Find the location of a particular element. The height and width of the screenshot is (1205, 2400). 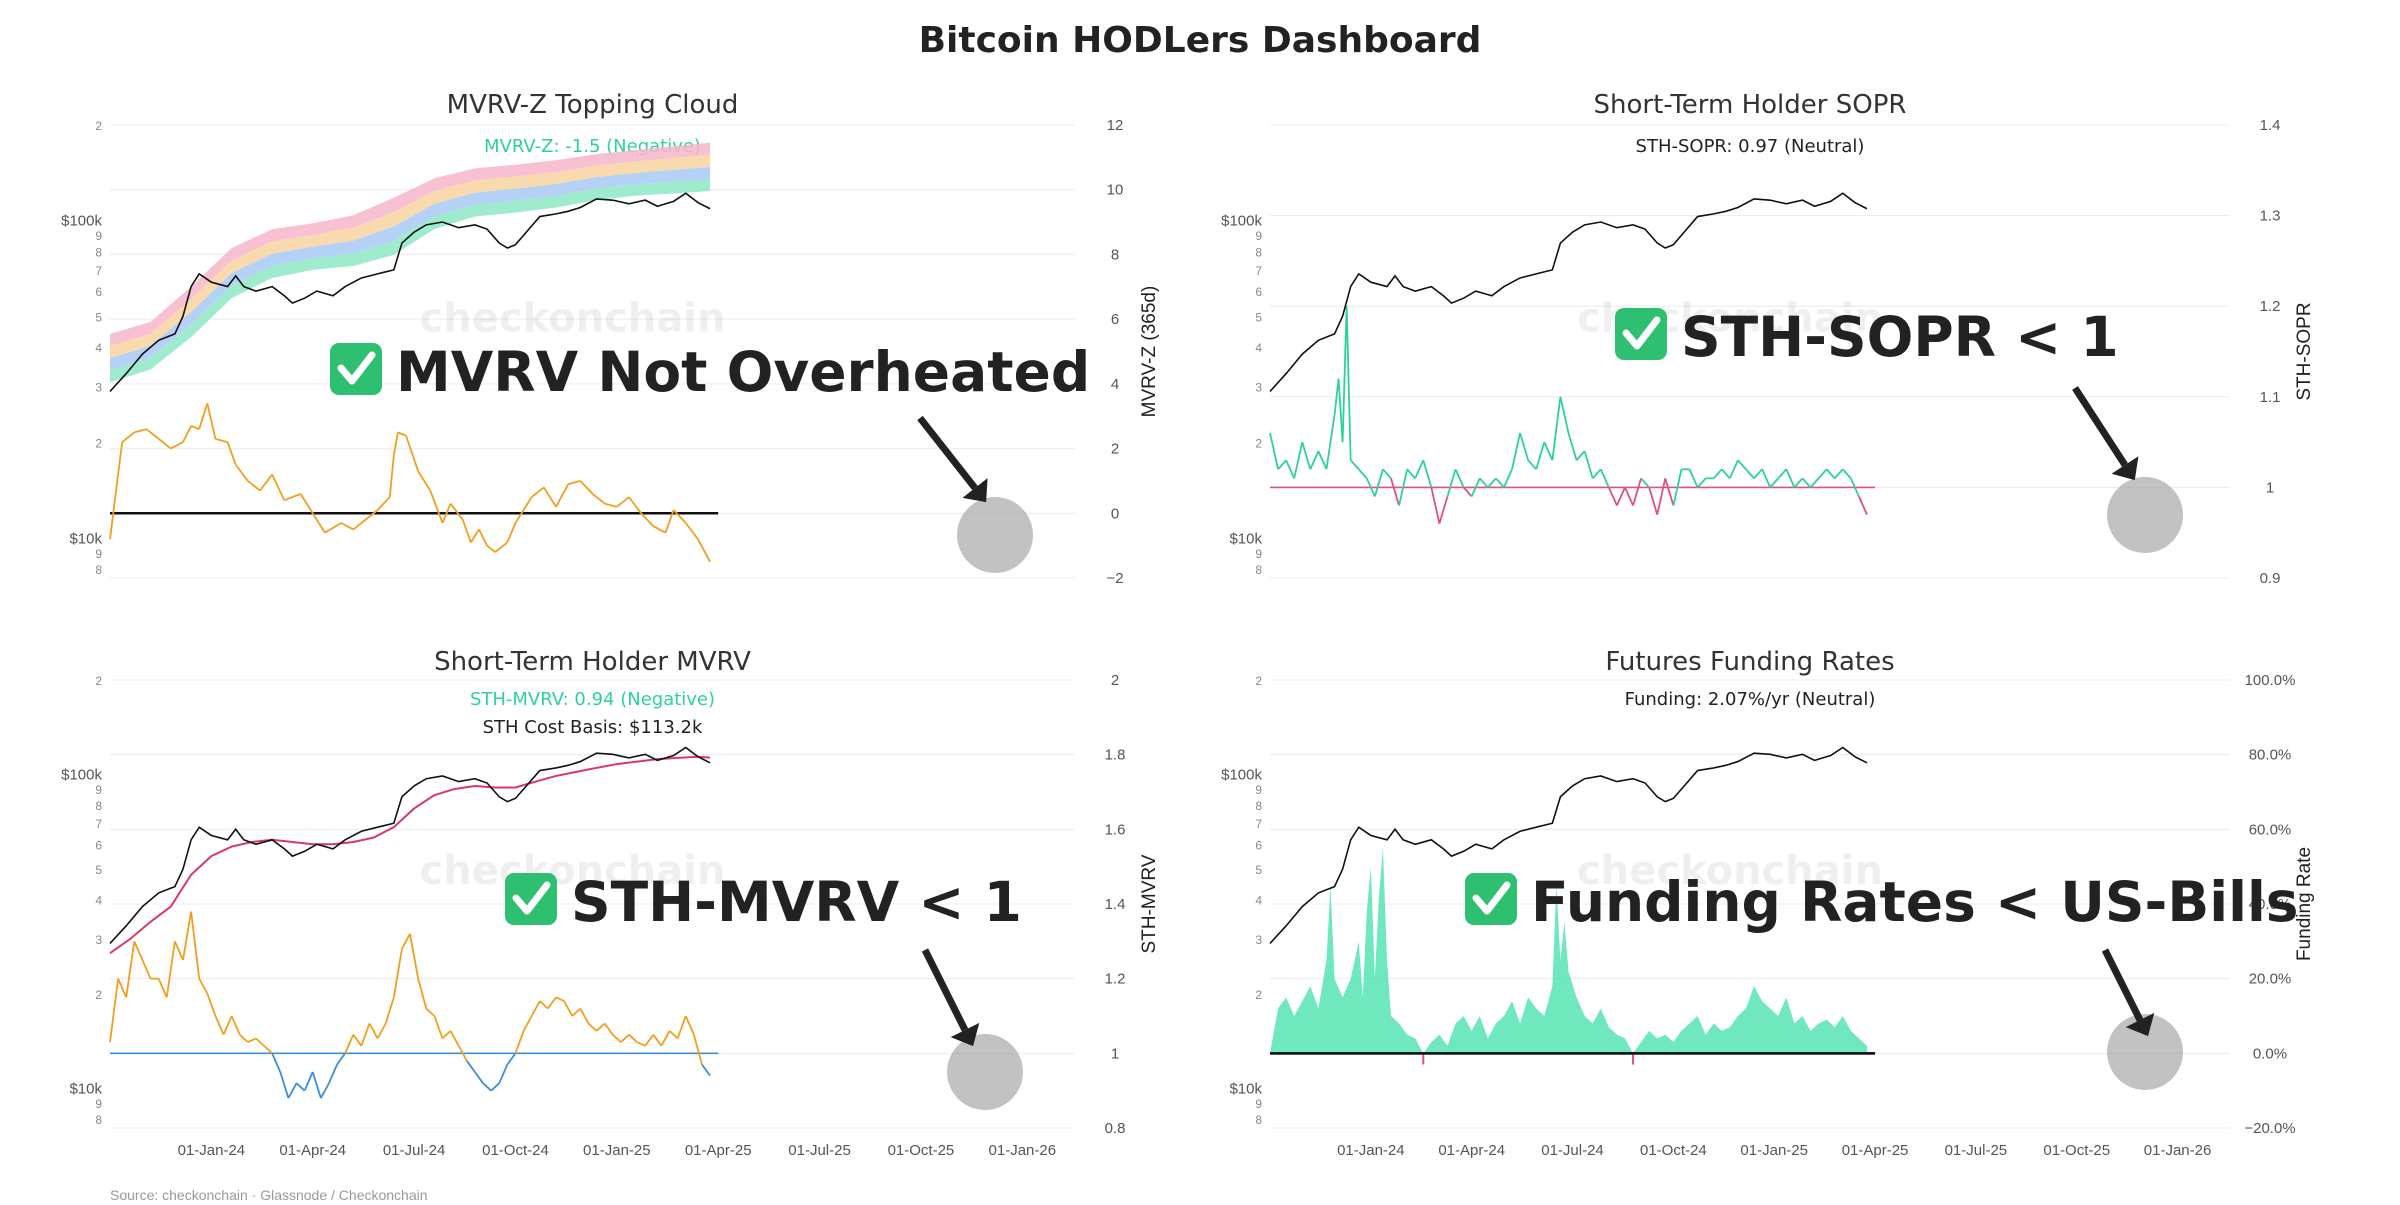

funding-right-tick: −20.0% is located at coordinates (2269, 1128).